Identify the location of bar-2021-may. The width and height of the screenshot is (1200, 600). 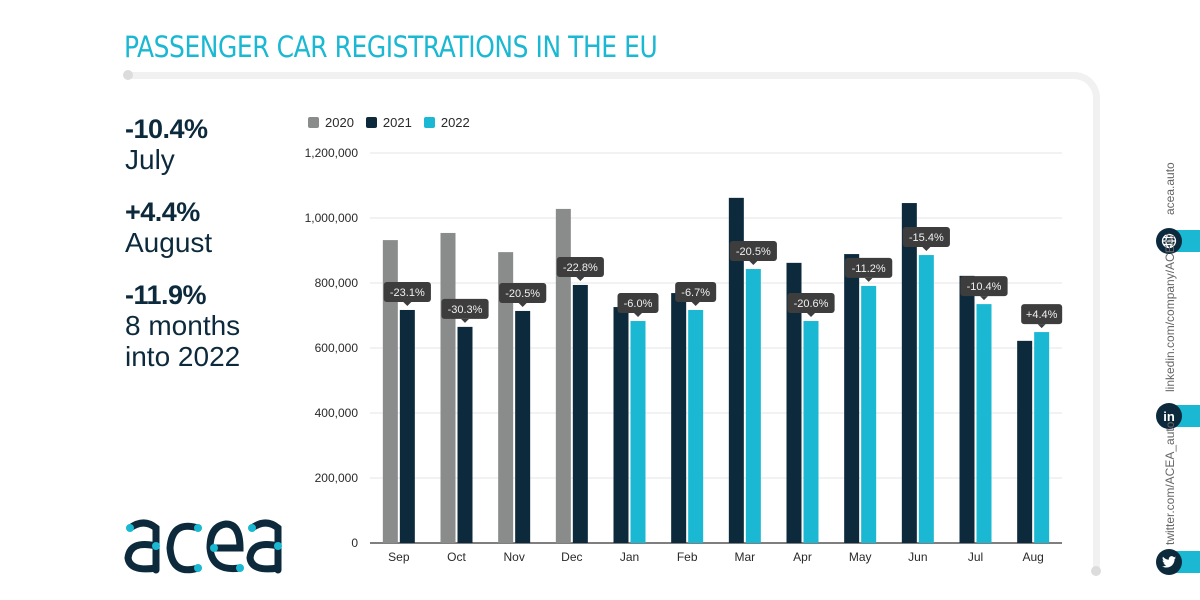
(852, 398).